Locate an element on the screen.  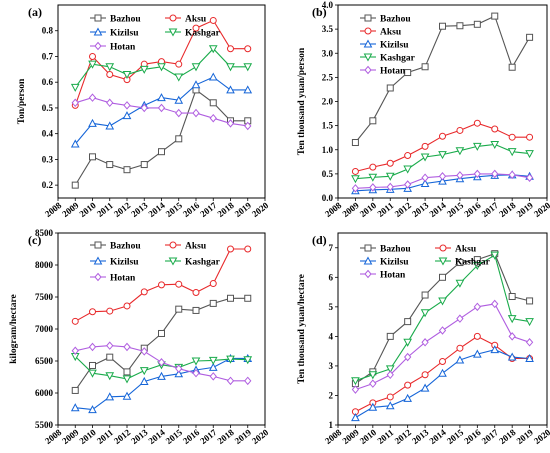
series-aksu is located at coordinates (161, 62).